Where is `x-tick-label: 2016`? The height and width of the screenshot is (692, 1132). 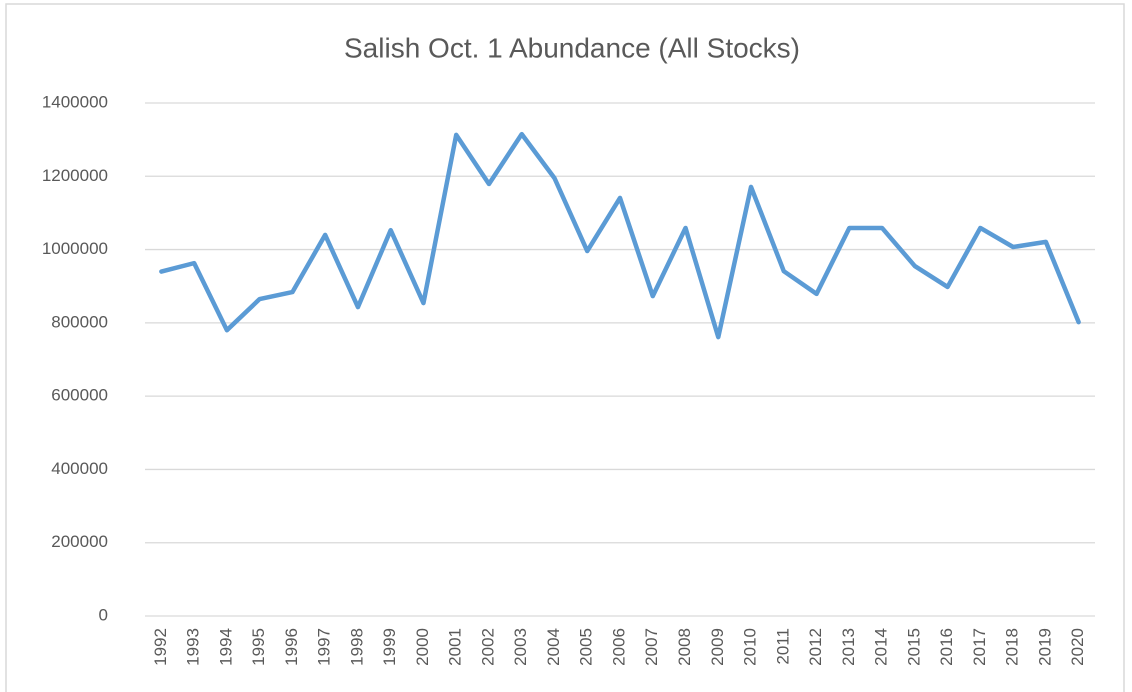 x-tick-label: 2016 is located at coordinates (946, 647).